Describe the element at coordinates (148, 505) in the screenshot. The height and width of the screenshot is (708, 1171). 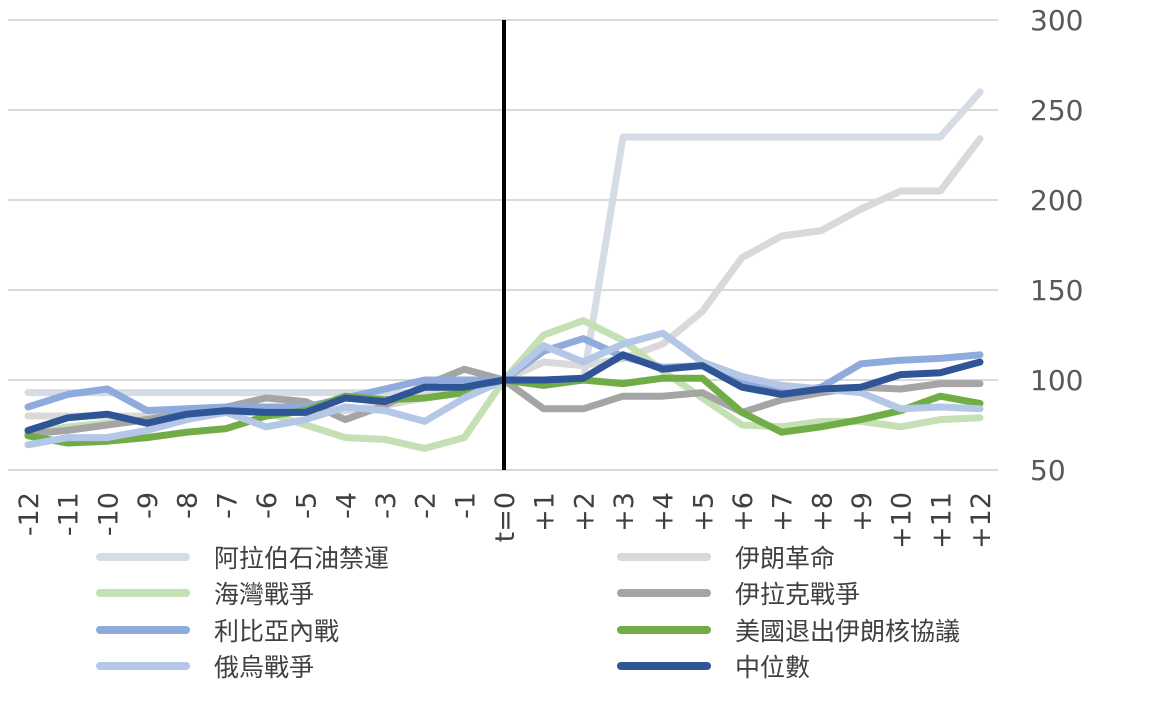
I see `x-tick-label: -9` at that location.